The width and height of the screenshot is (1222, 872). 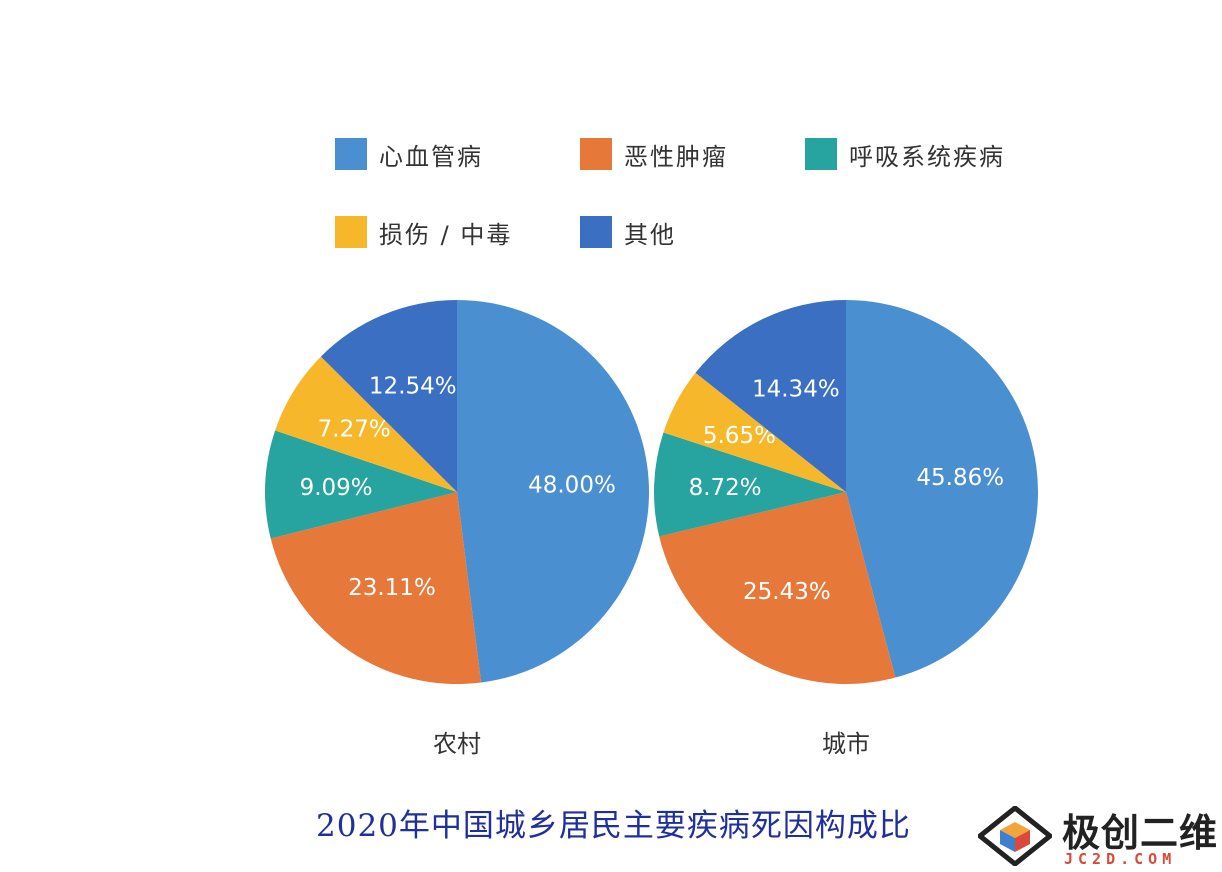 I want to click on slice-label-cancer: 25.43%, so click(x=787, y=592).